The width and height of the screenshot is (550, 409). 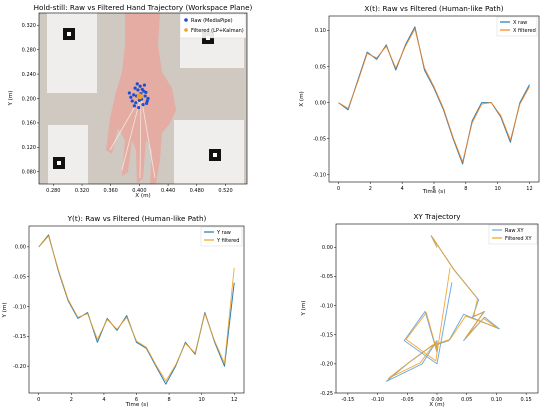 I want to click on chart-title: Y(t): Raw vs Filtered (Human-like Path), so click(x=137, y=218).